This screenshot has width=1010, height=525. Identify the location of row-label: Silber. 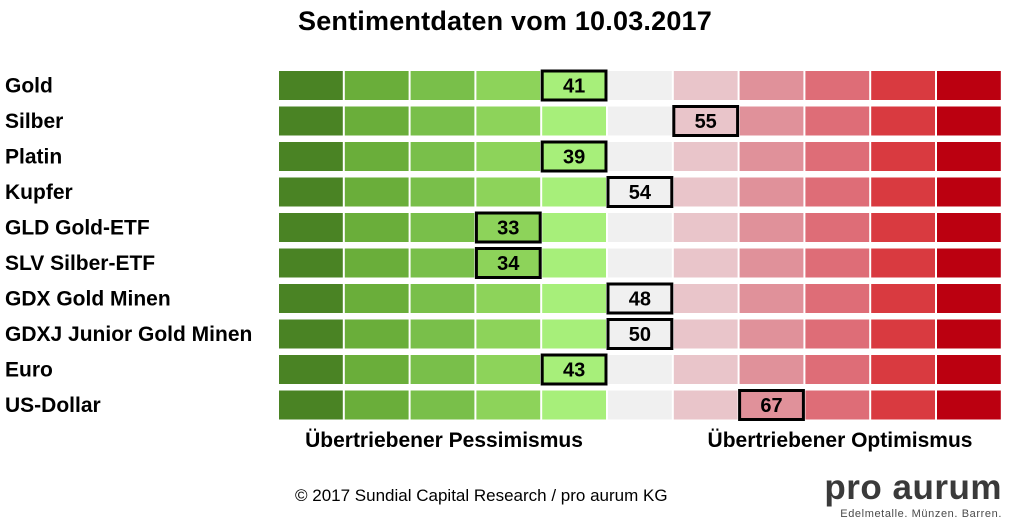
(34, 121).